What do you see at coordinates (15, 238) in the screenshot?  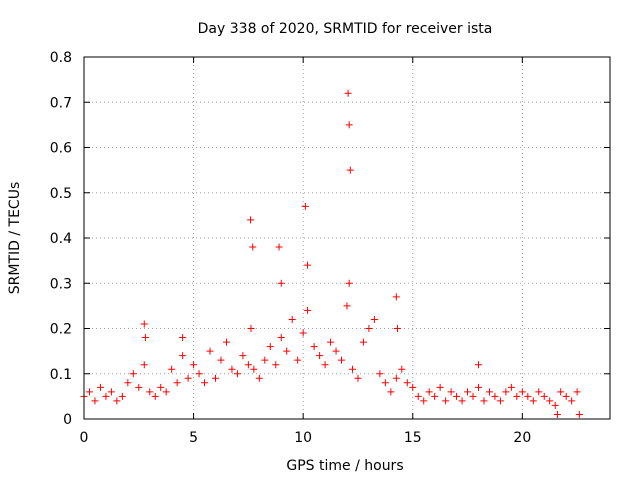 I see `y-axis-label: SRMTID / TECUs` at bounding box center [15, 238].